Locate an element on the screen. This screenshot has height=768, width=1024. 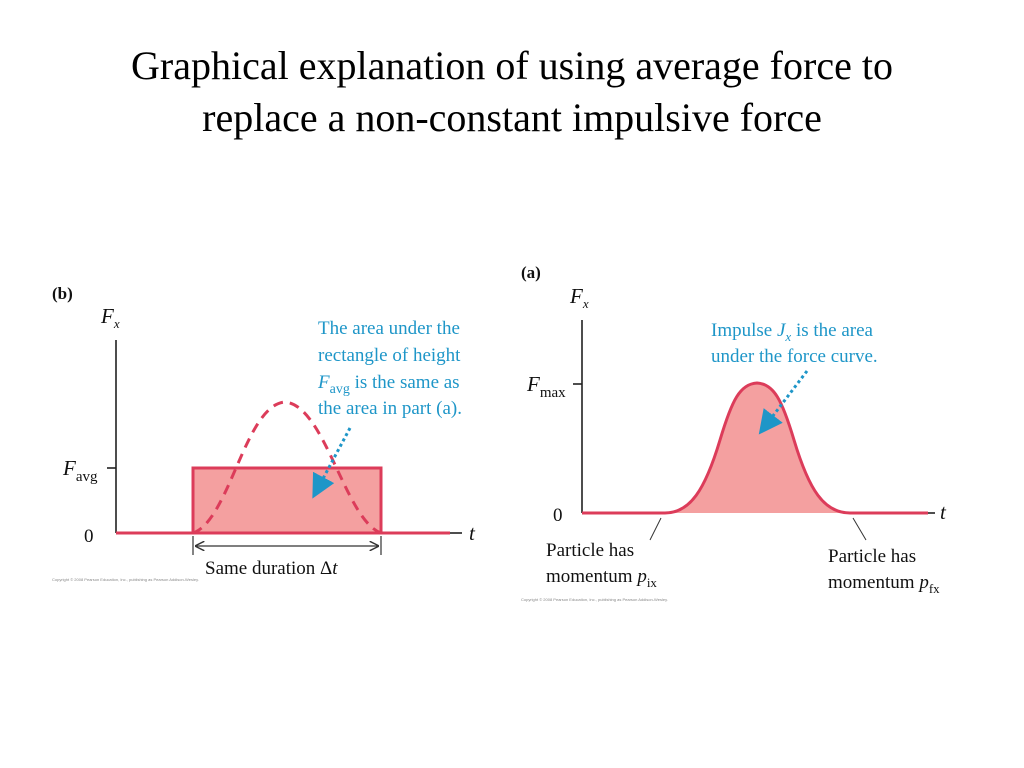
panel-b-favg-label: Favg is located at coordinates (80, 470).